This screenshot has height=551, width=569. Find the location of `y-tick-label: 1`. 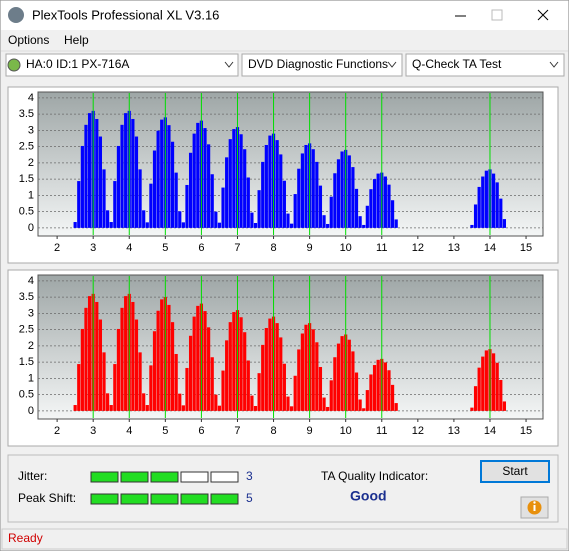

y-tick-label: 1 is located at coordinates (31, 195).